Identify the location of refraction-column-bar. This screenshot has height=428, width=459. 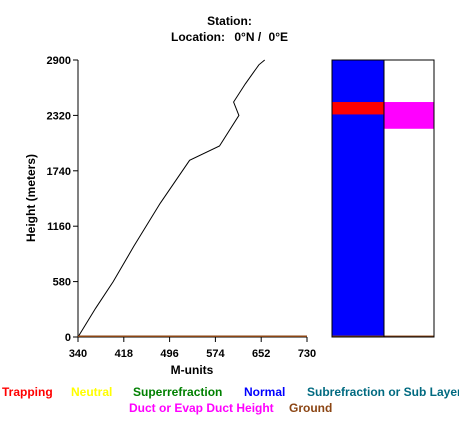
(383, 198).